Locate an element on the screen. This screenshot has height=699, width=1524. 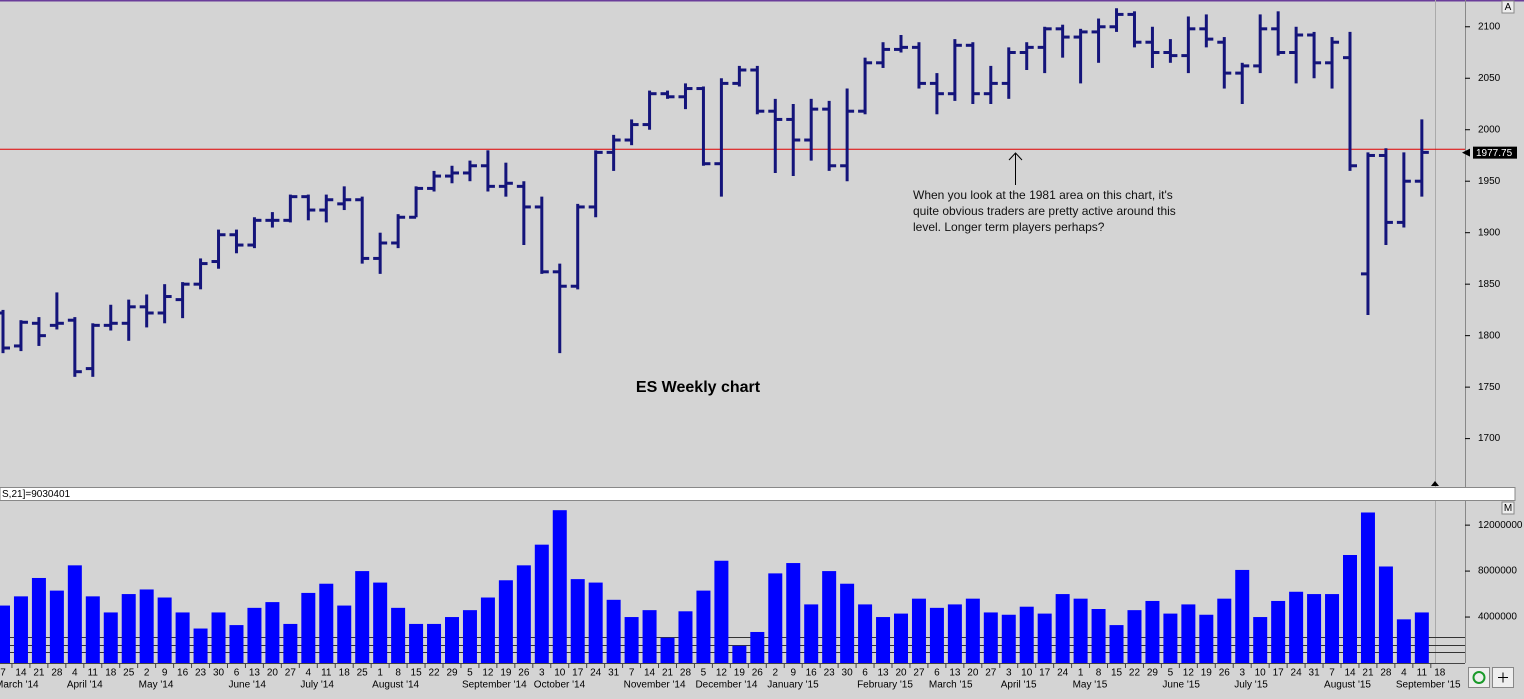
month-label: March '15 is located at coordinates (951, 685).